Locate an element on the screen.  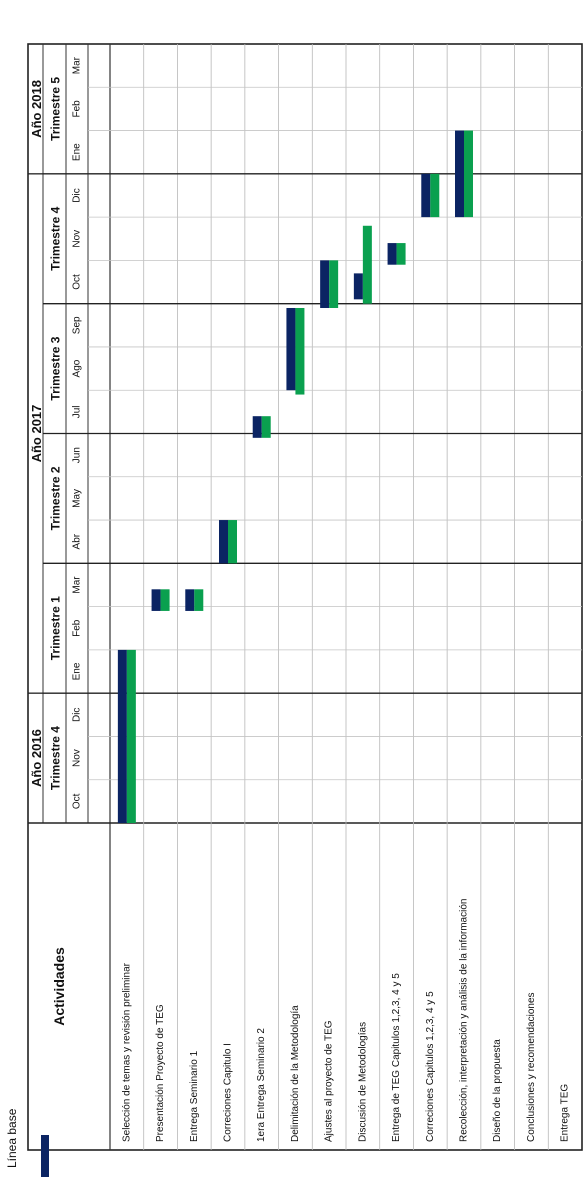
activity-label: Entrega TEG is located at coordinates (565, 1113).